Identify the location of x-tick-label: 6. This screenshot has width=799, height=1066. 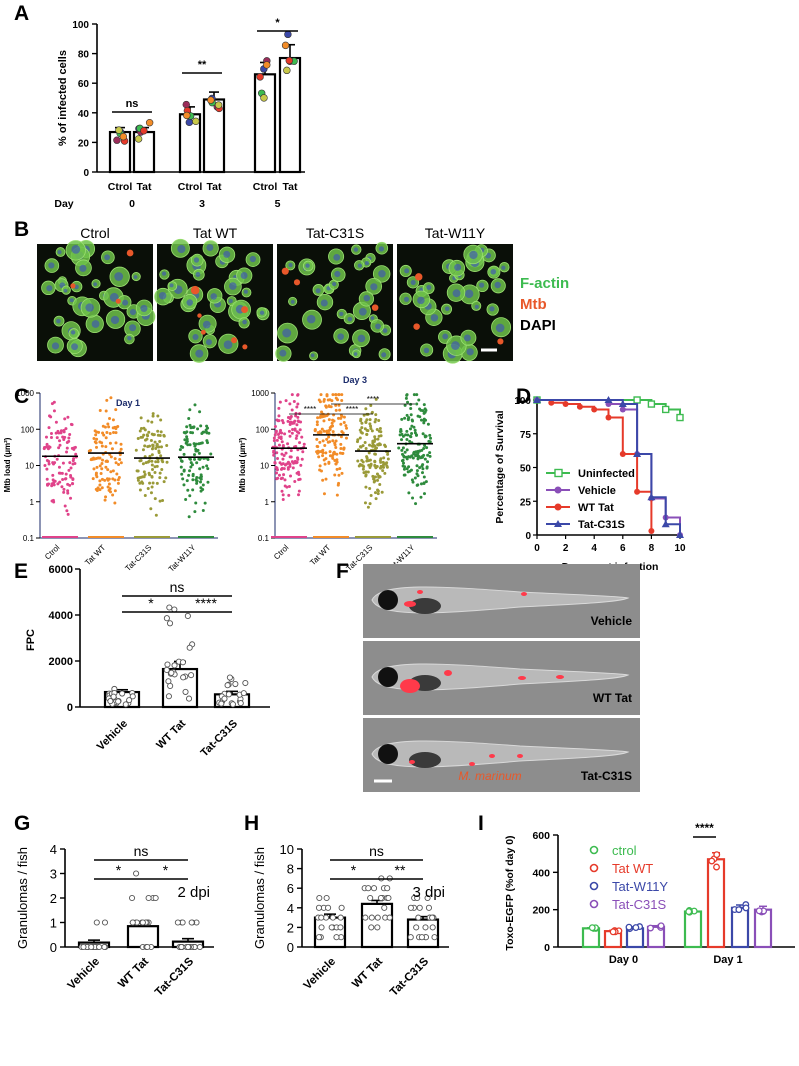
(623, 548).